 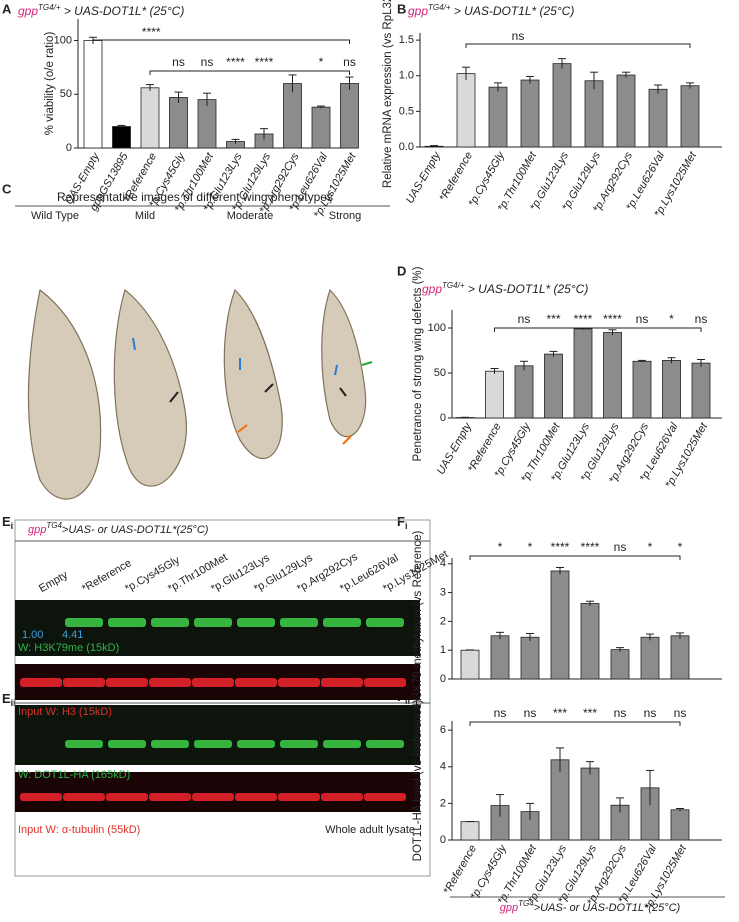 I want to click on blot-row-label: Input W: H3 (15kD), so click(x=65, y=712).